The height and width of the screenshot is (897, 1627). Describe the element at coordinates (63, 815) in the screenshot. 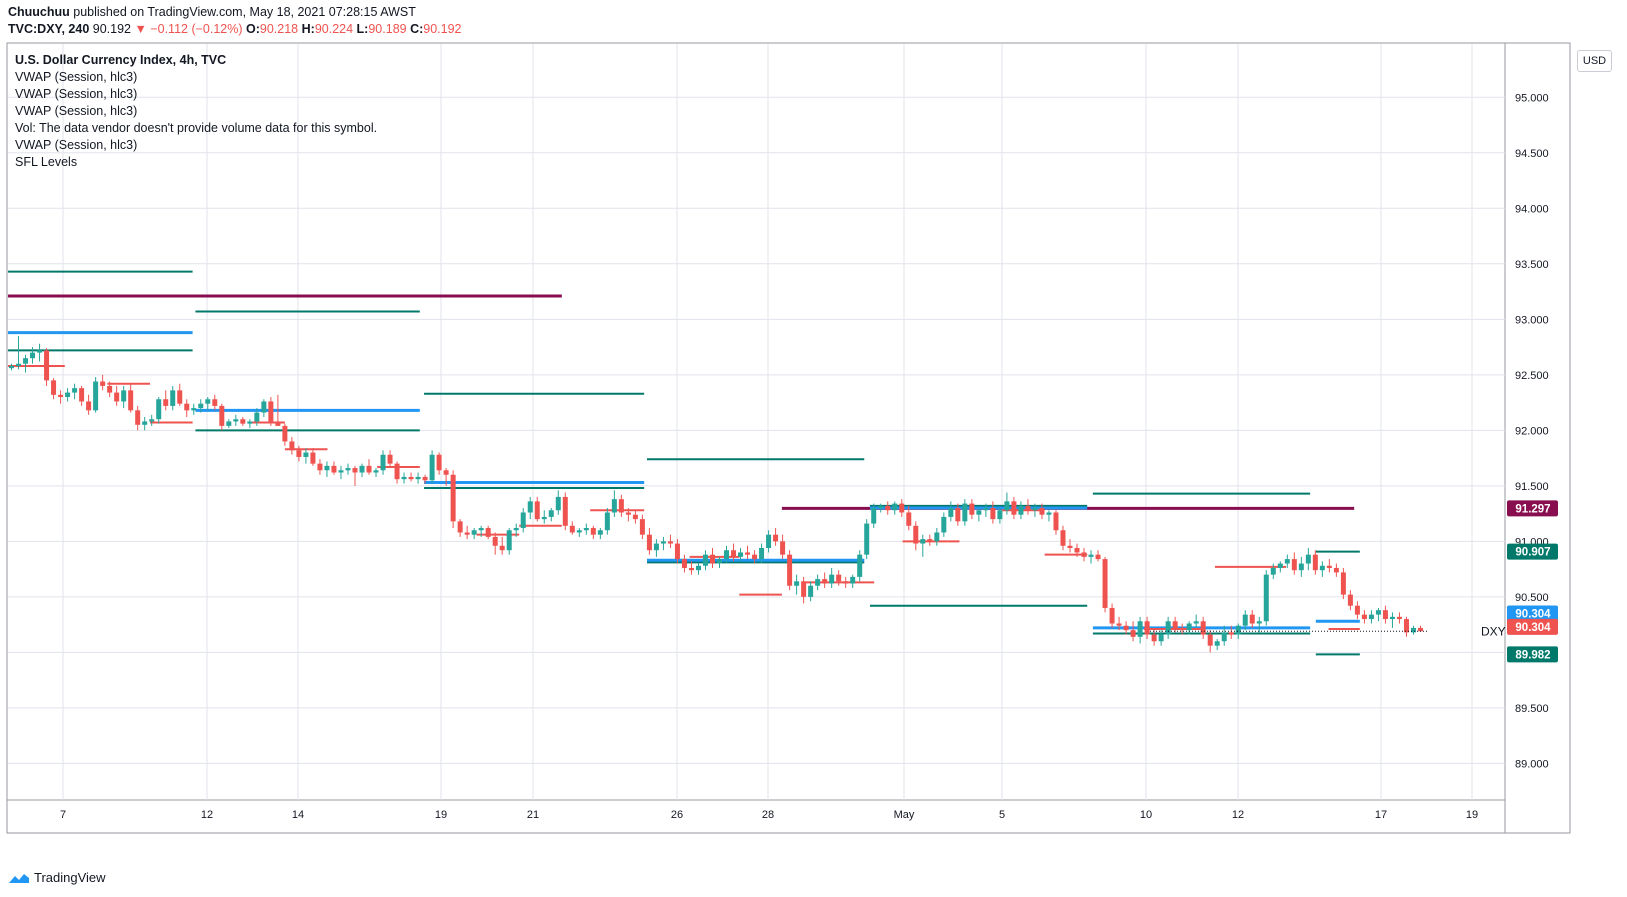

I see `x-tick-label: 7` at that location.